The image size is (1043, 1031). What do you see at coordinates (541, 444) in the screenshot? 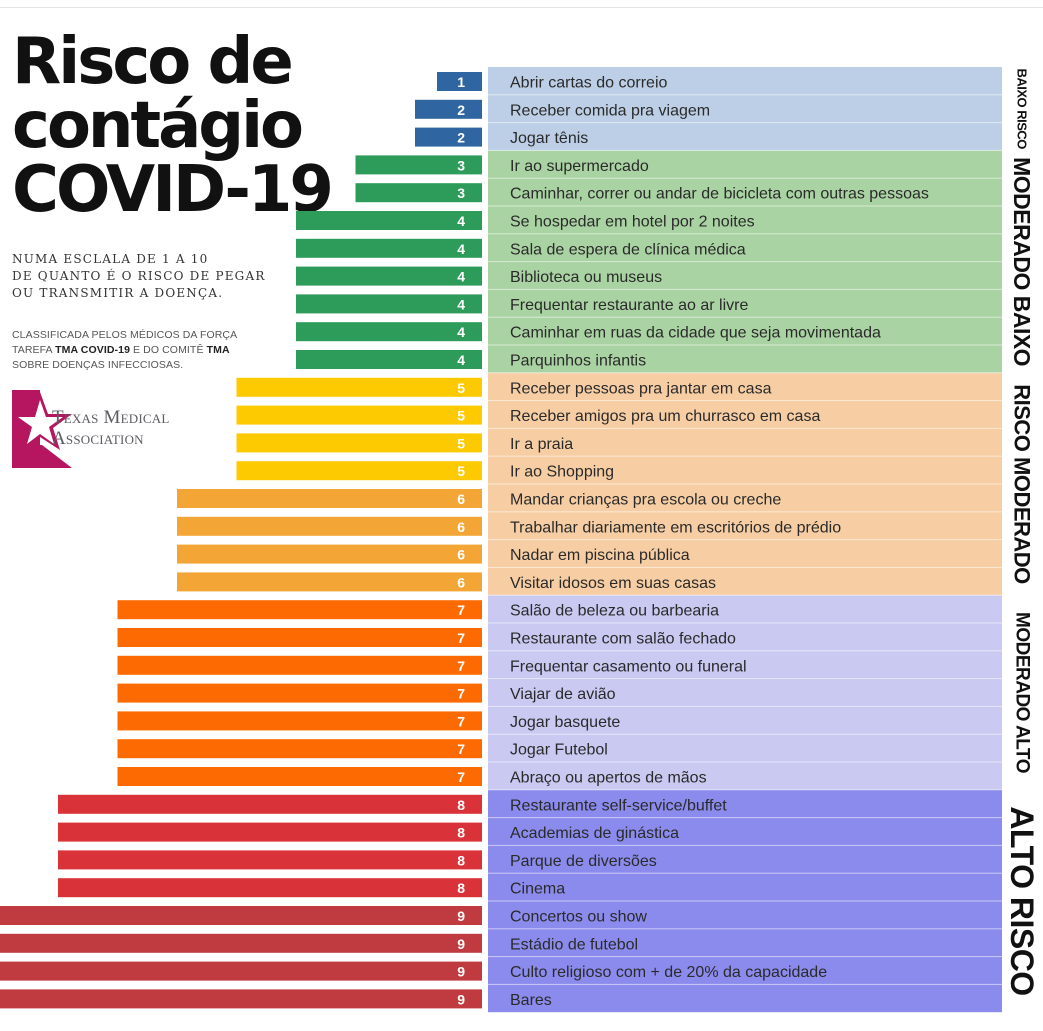
I see `row-label: Ir a praia` at bounding box center [541, 444].